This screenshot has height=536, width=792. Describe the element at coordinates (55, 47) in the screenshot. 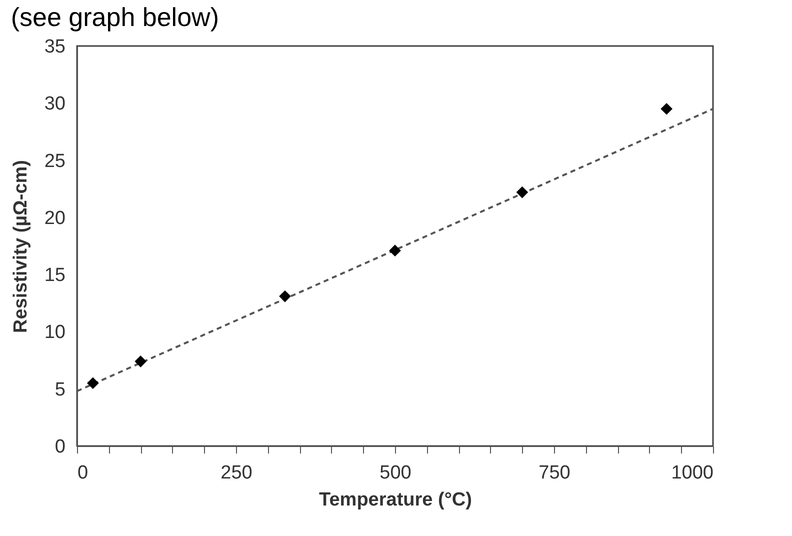

I see `y-tick-label: 35` at that location.